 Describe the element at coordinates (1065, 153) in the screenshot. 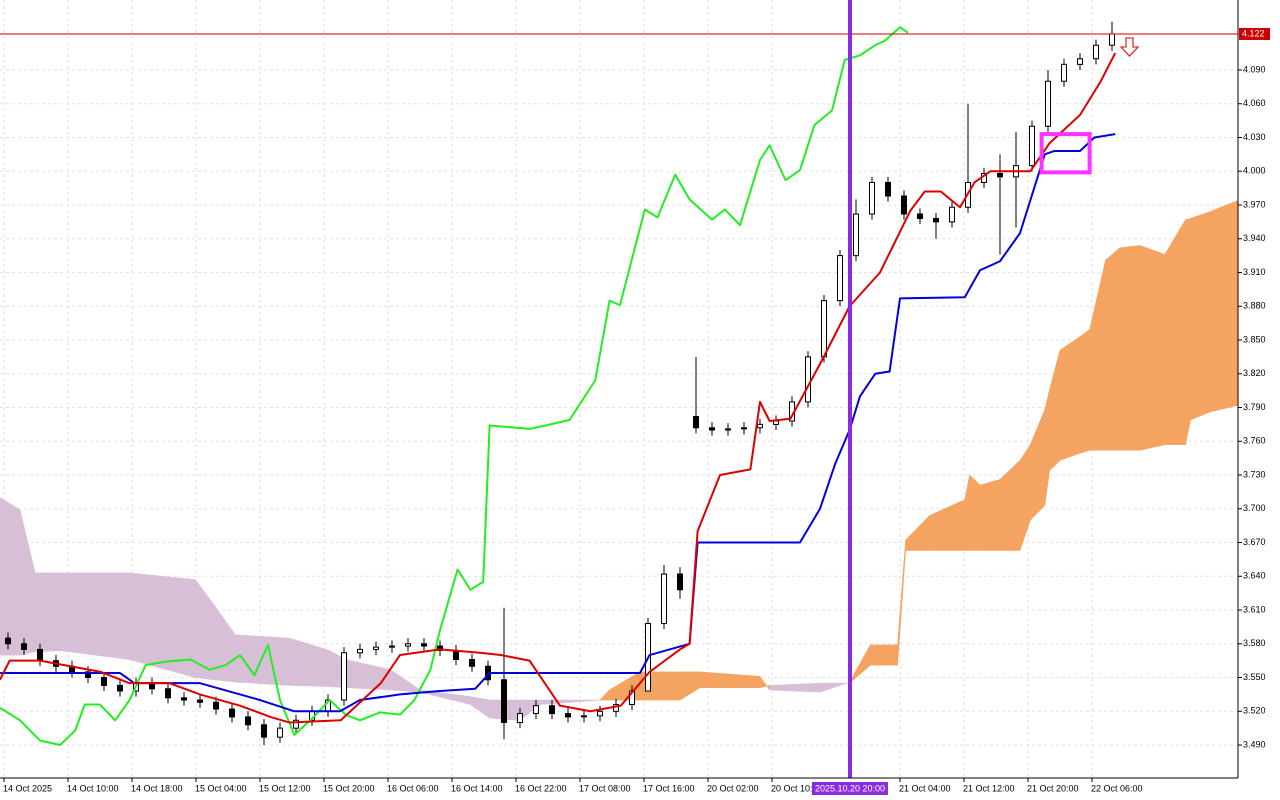

I see `highlight-box` at that location.